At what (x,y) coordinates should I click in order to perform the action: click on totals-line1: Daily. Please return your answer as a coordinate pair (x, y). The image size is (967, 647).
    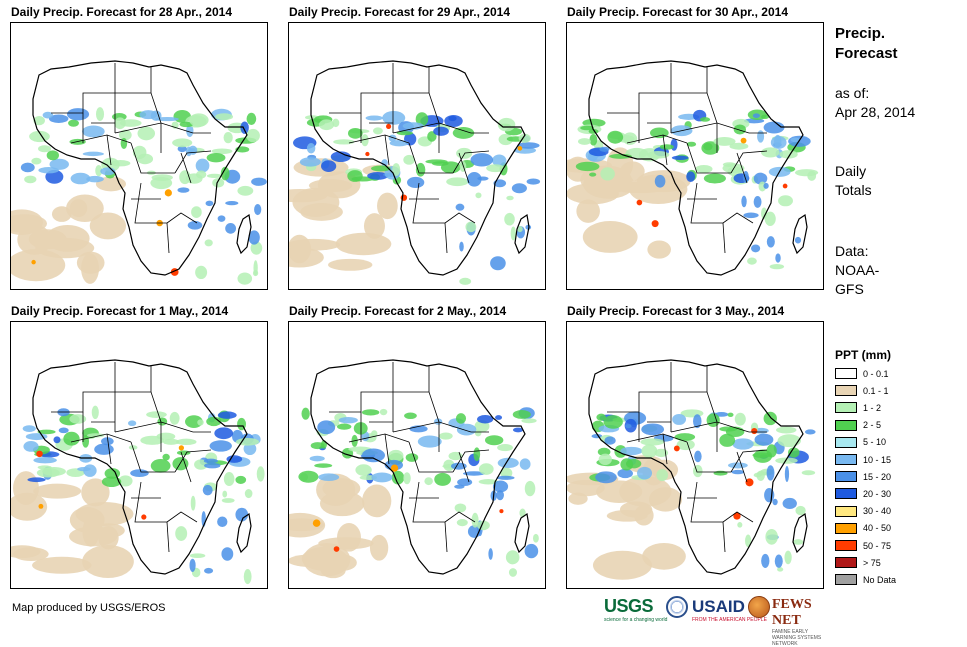
    Looking at the image, I should click on (851, 171).